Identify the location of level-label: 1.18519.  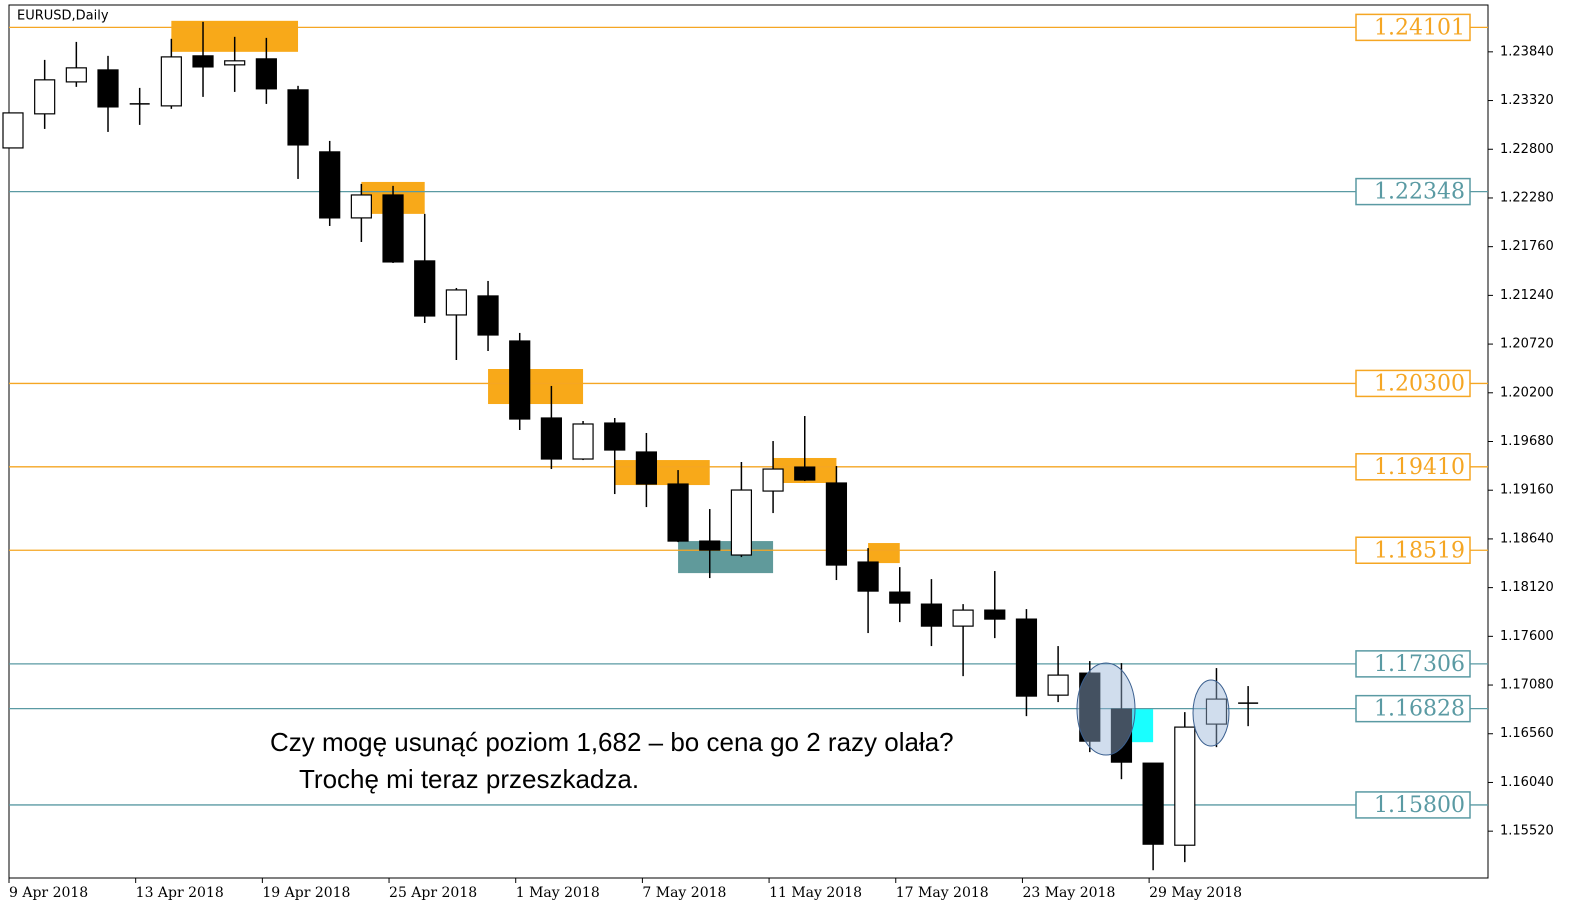
(1419, 550).